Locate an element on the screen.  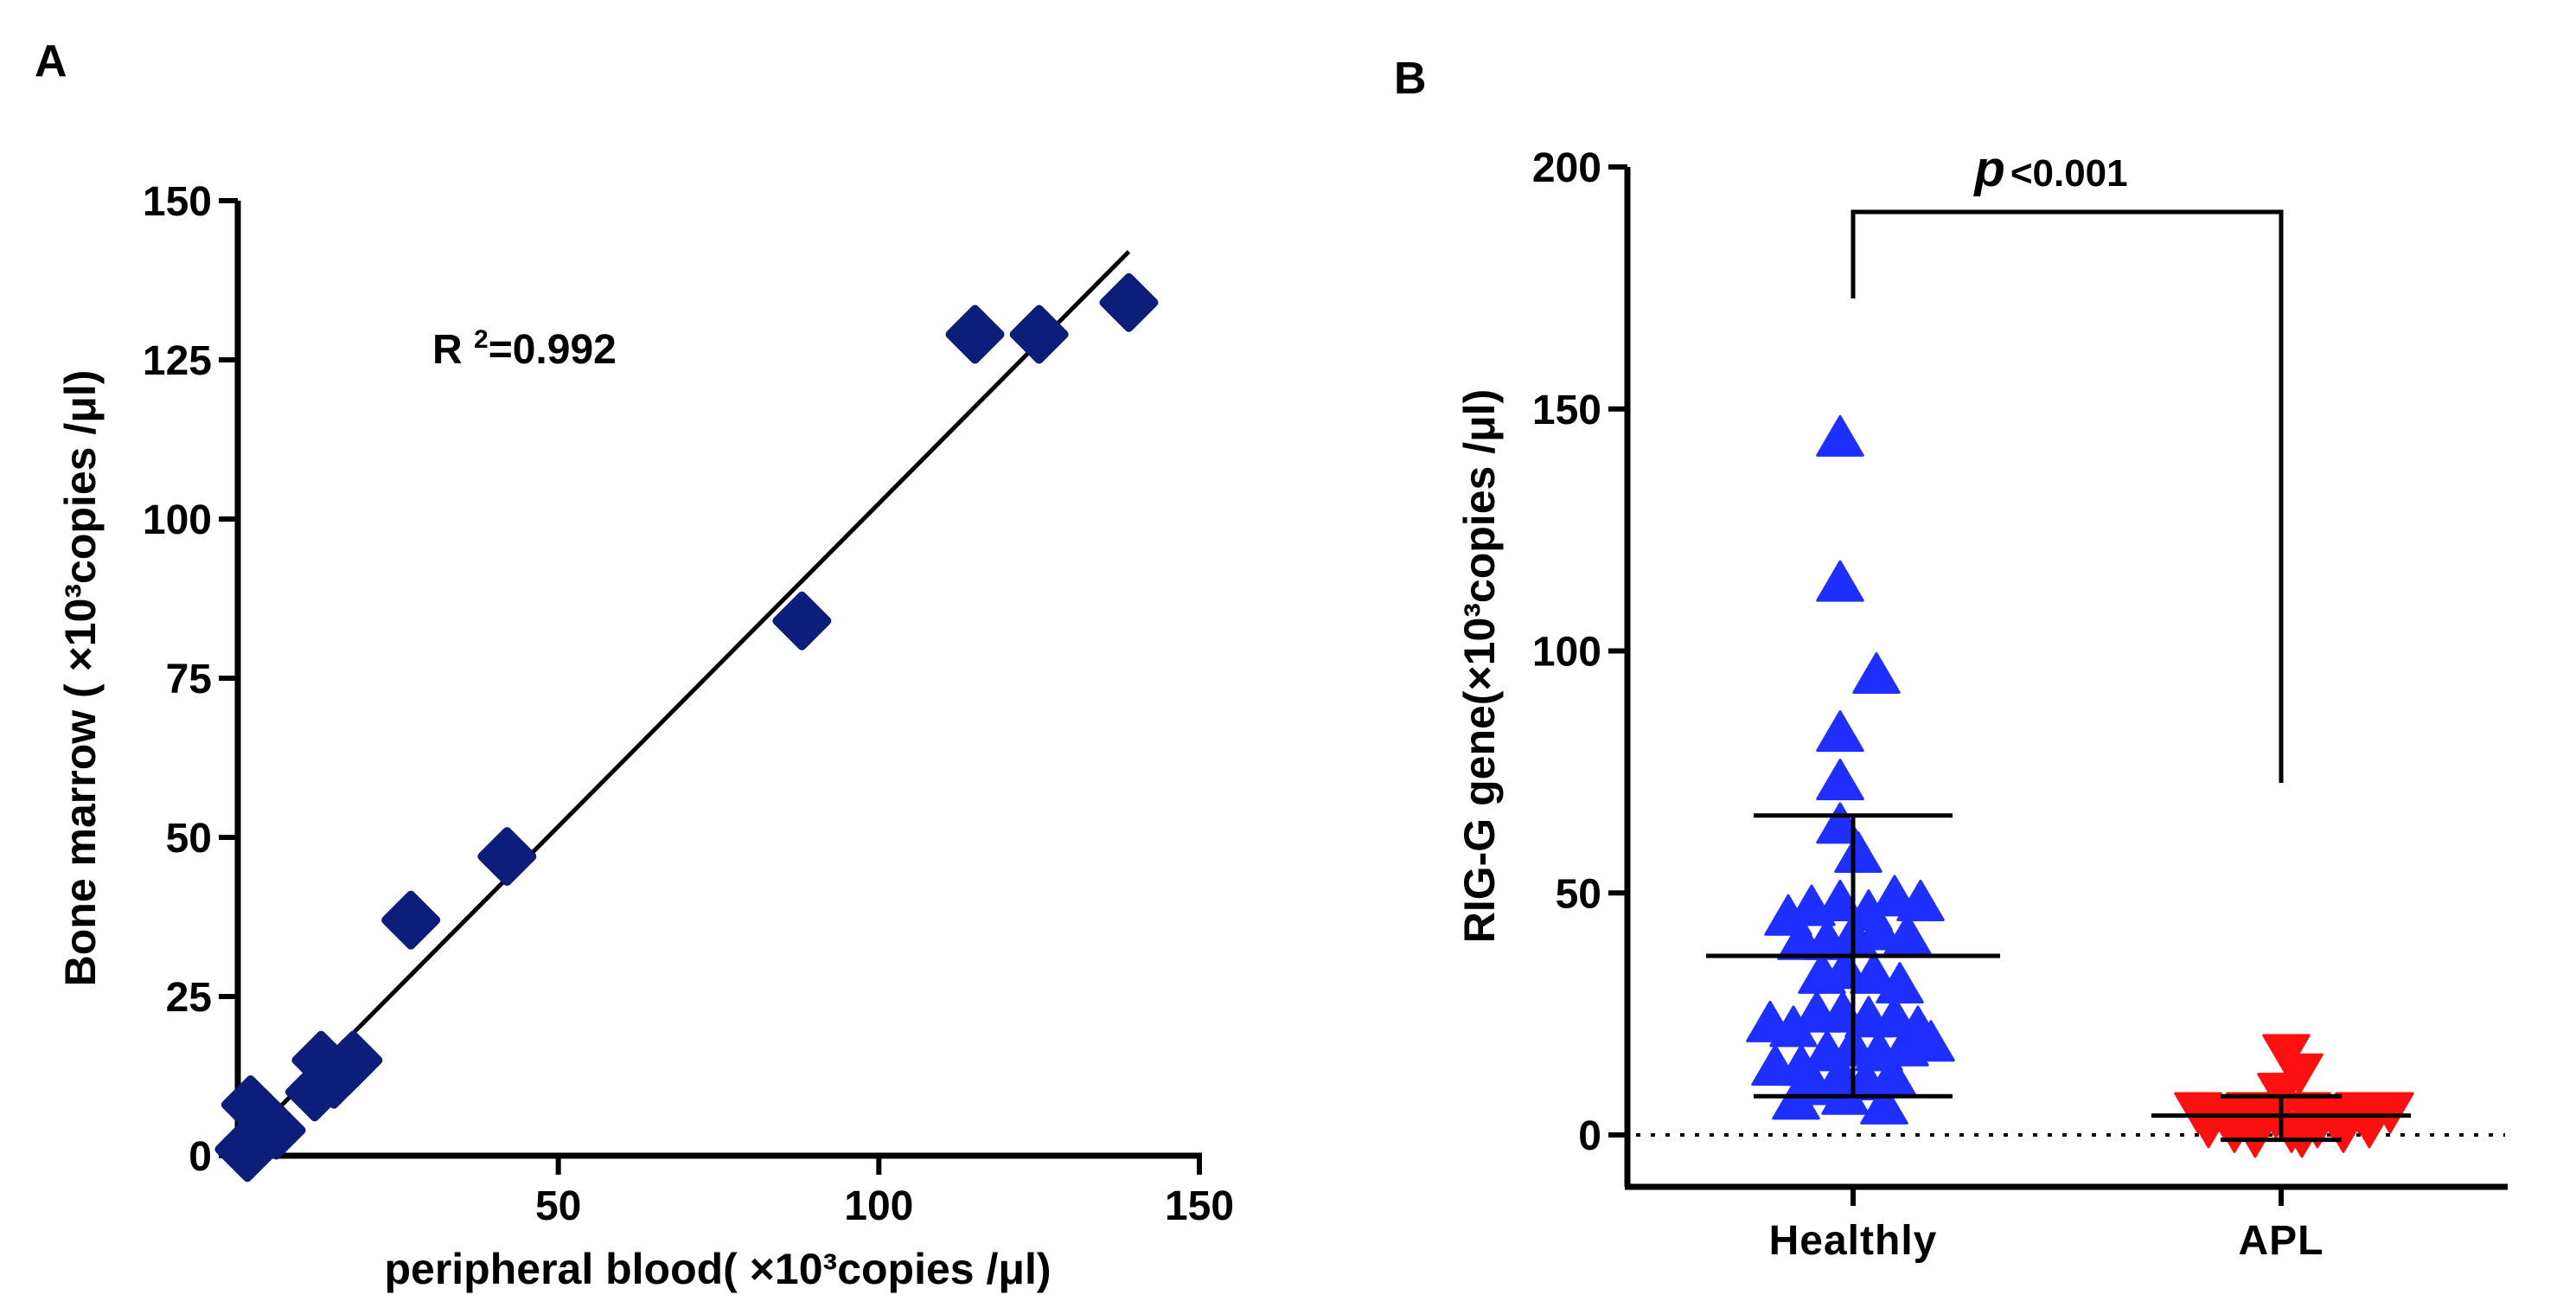
r-squared-annotation: R 2=0.992 is located at coordinates (524, 349).